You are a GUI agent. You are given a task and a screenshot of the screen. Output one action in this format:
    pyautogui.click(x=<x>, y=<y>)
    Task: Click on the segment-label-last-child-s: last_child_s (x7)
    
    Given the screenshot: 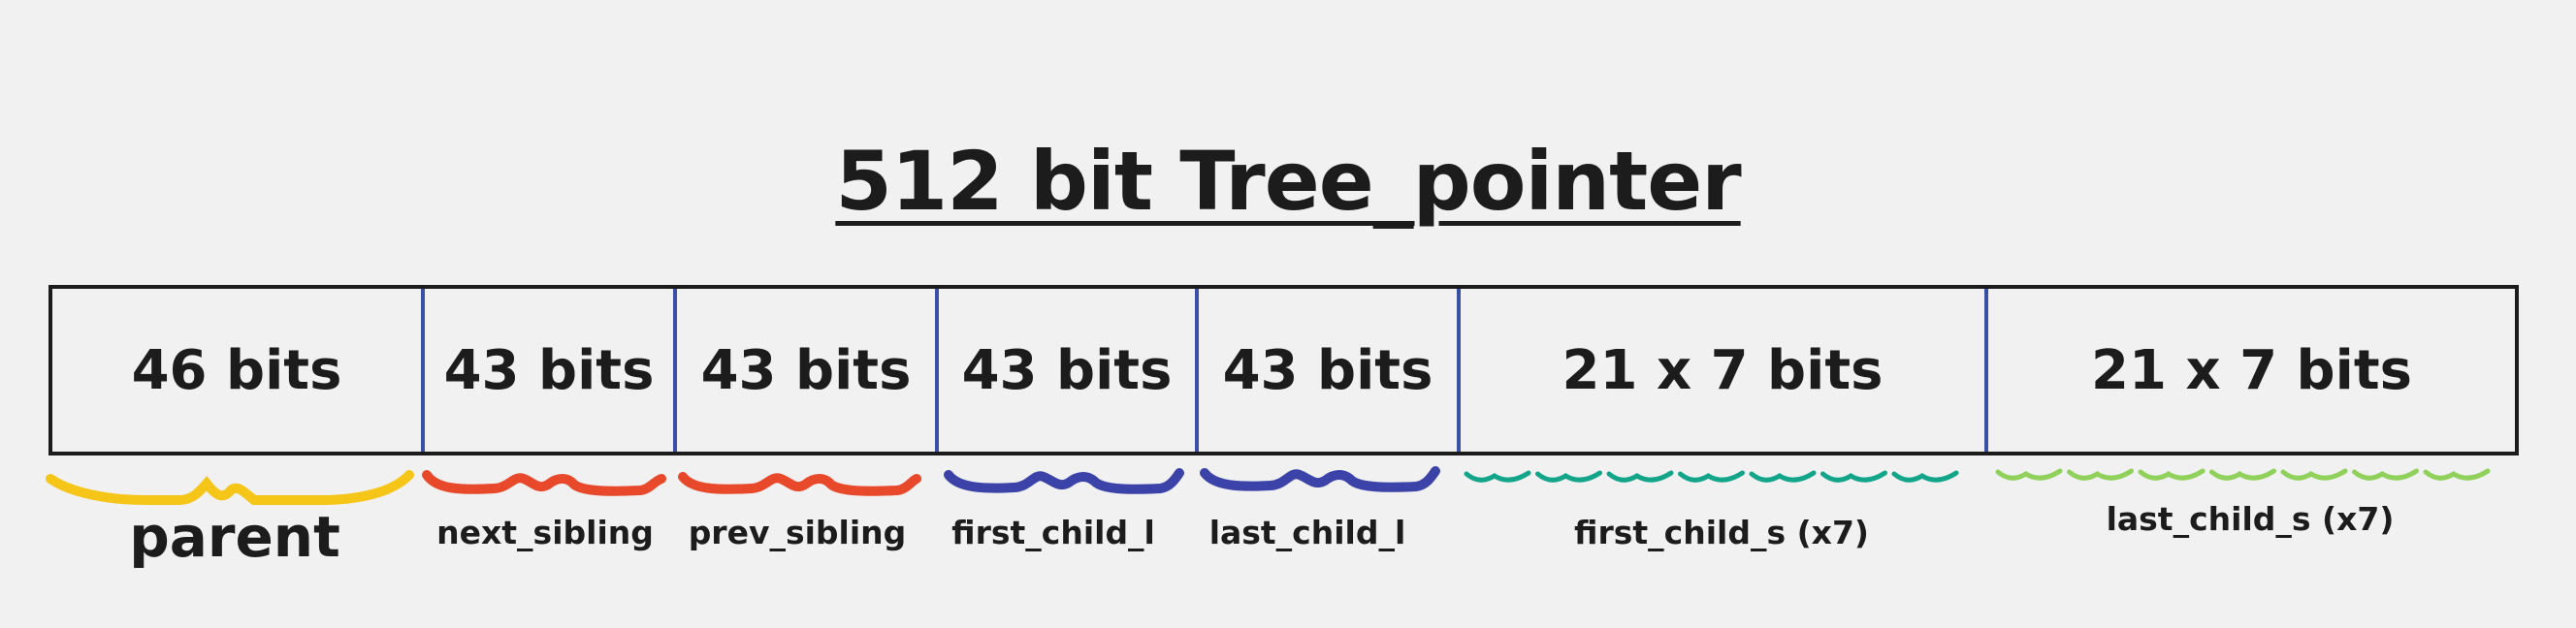 What is the action you would take?
    pyautogui.click(x=2250, y=519)
    